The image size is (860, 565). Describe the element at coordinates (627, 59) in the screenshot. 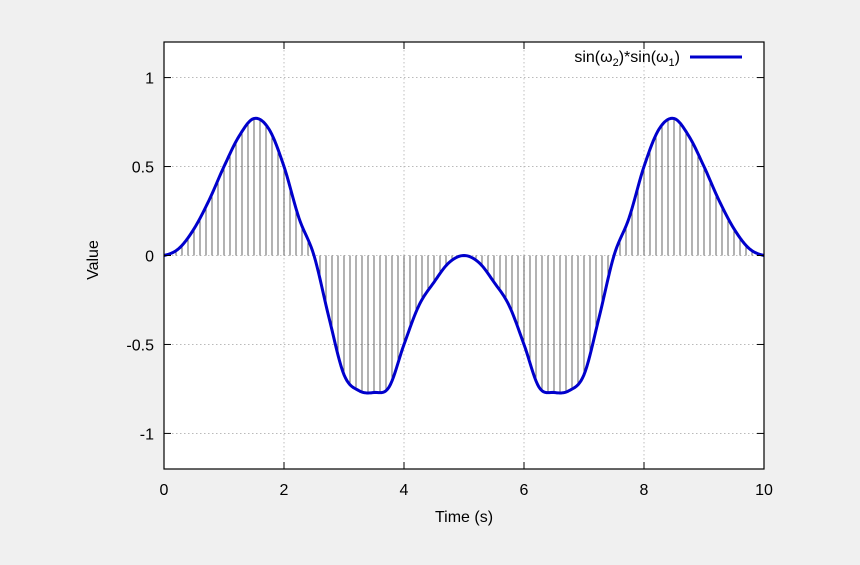

I see `legend-text: sin(ω2)*sin(ω1)` at that location.